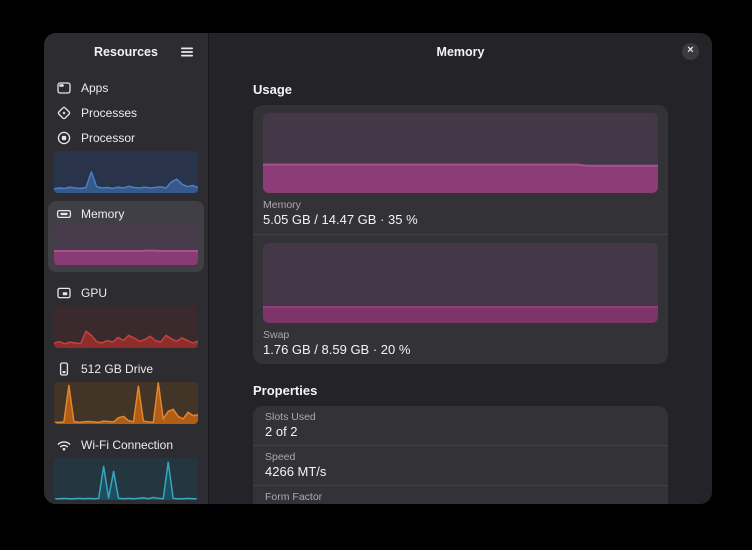 This screenshot has height=550, width=752. I want to click on sidebar-item-gpu: GPU, so click(126, 292).